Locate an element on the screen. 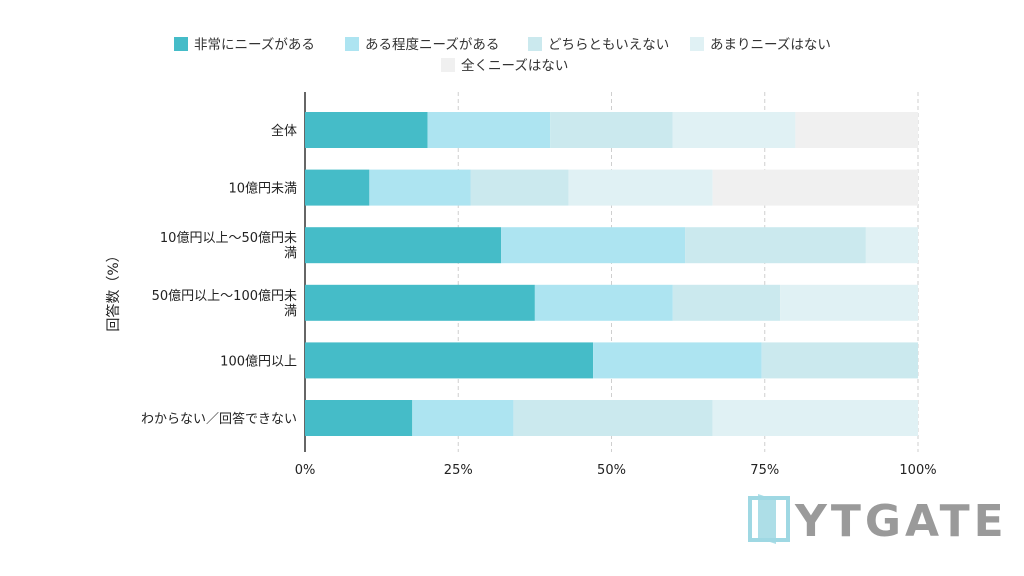  x-tick-label: 25% is located at coordinates (458, 470).